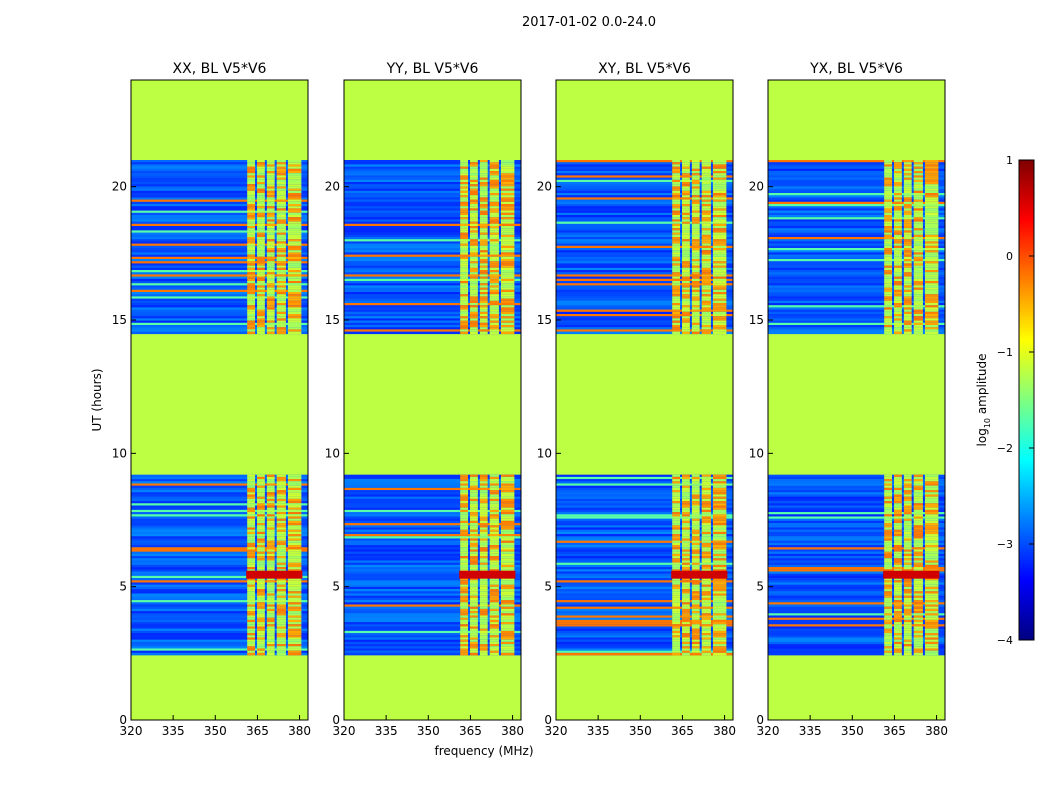  What do you see at coordinates (556, 731) in the screenshot?
I see `x-tick-label: 320` at bounding box center [556, 731].